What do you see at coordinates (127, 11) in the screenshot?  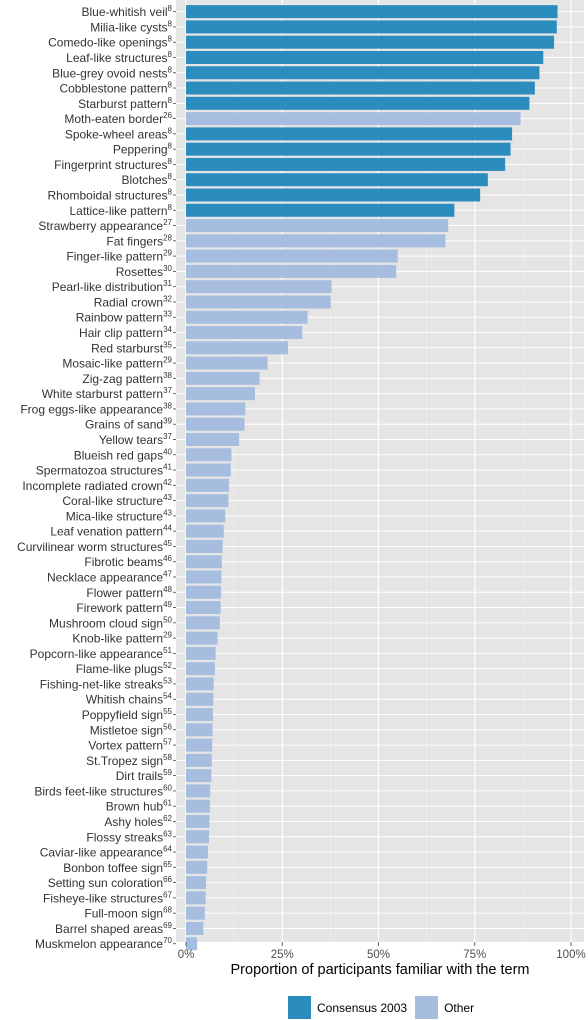 I see `category-label: Blue-whitish veil8` at bounding box center [127, 11].